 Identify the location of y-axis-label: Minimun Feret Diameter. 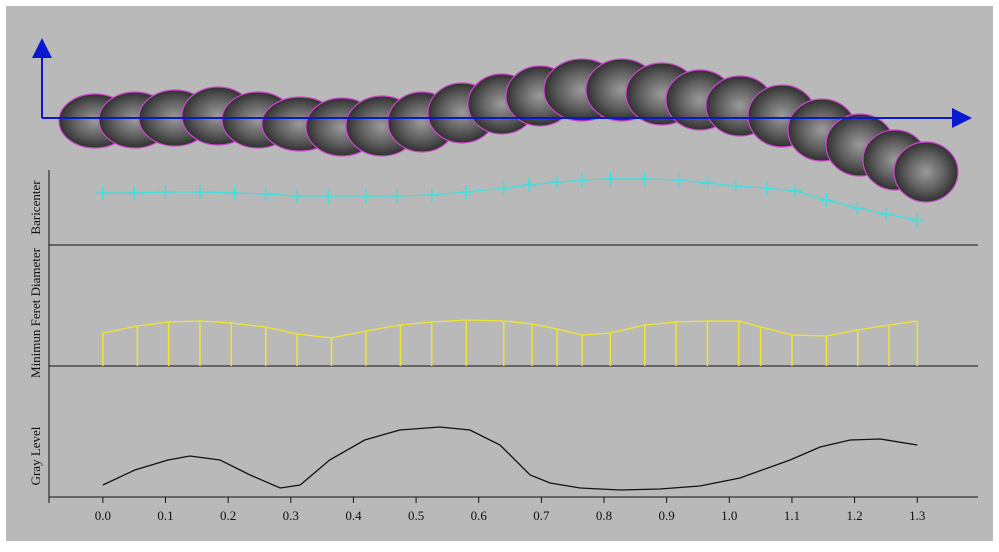
(35, 312).